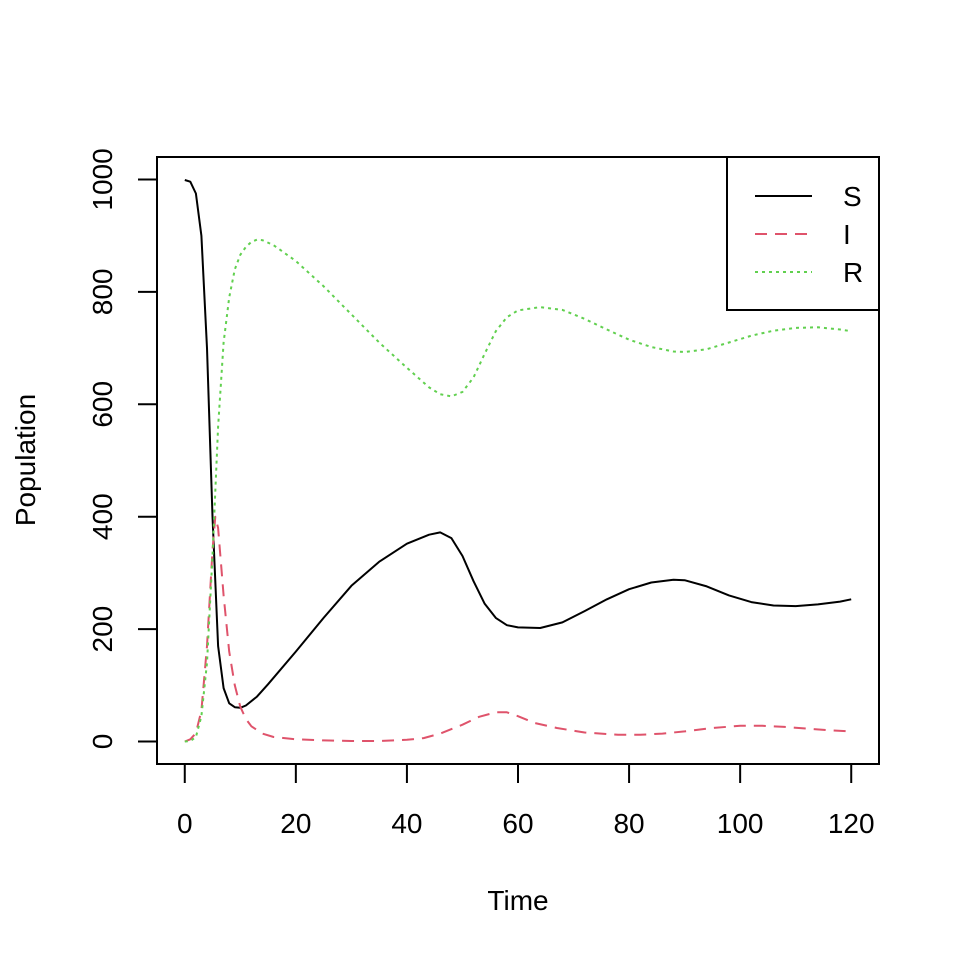 The width and height of the screenshot is (960, 960). I want to click on legend-label-r: R, so click(853, 272).